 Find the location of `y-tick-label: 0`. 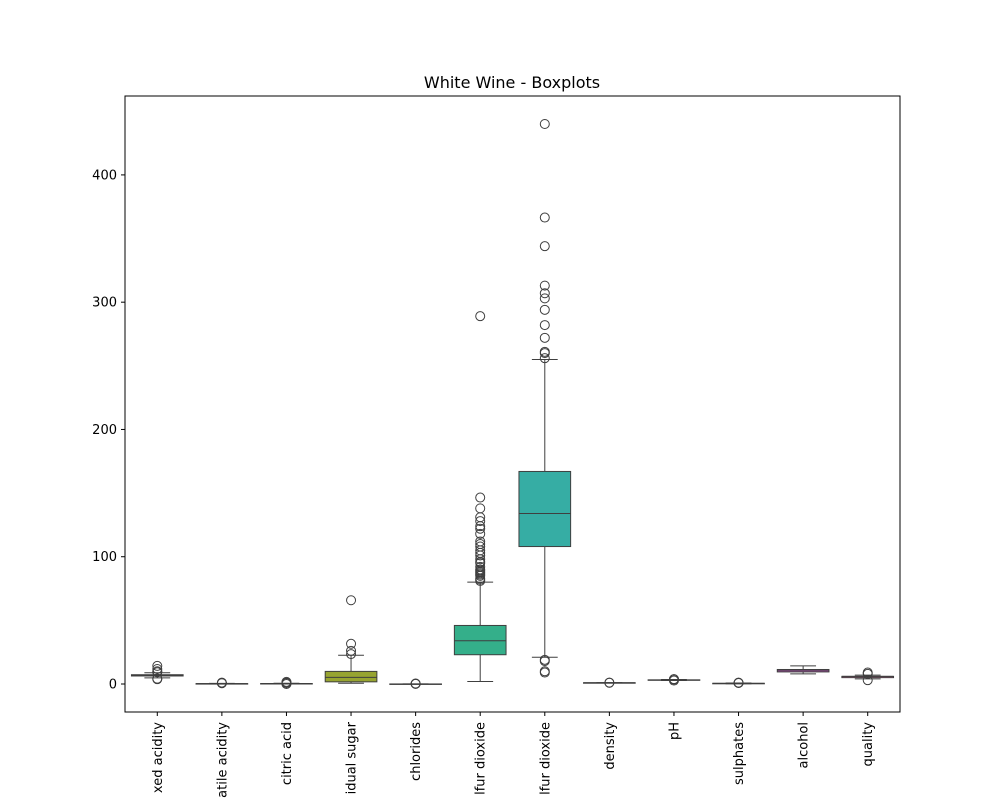

y-tick-label: 0 is located at coordinates (113, 685).